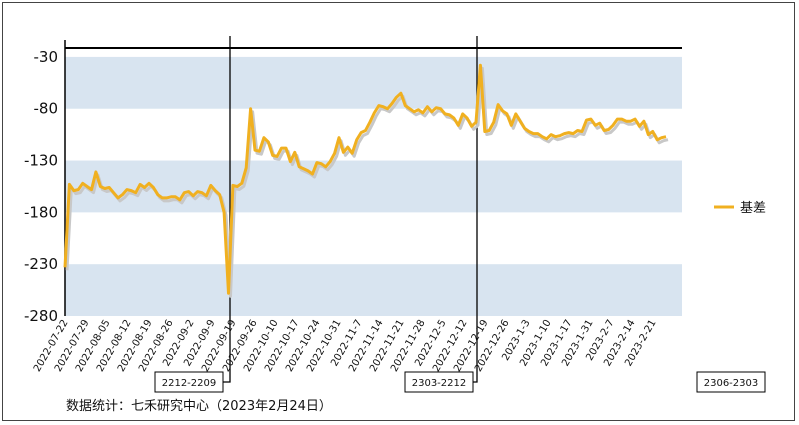 The image size is (799, 425). I want to click on contract-boxes: 2212-2209 2303-2212 2306-2303, so click(460, 382).